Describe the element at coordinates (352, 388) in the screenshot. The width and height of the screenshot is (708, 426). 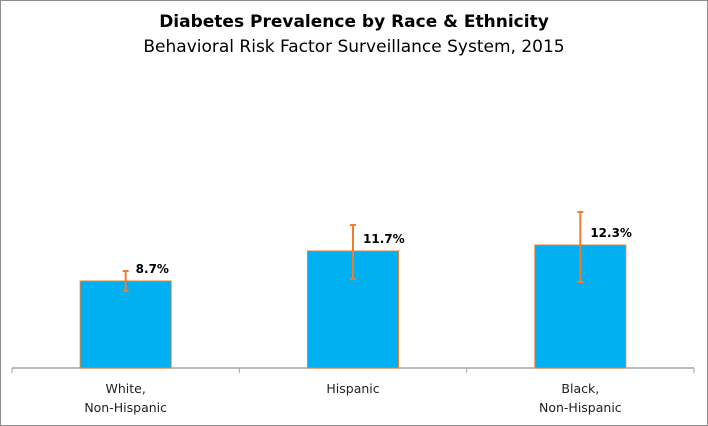
I see `x-tick-label: Hispanic` at that location.